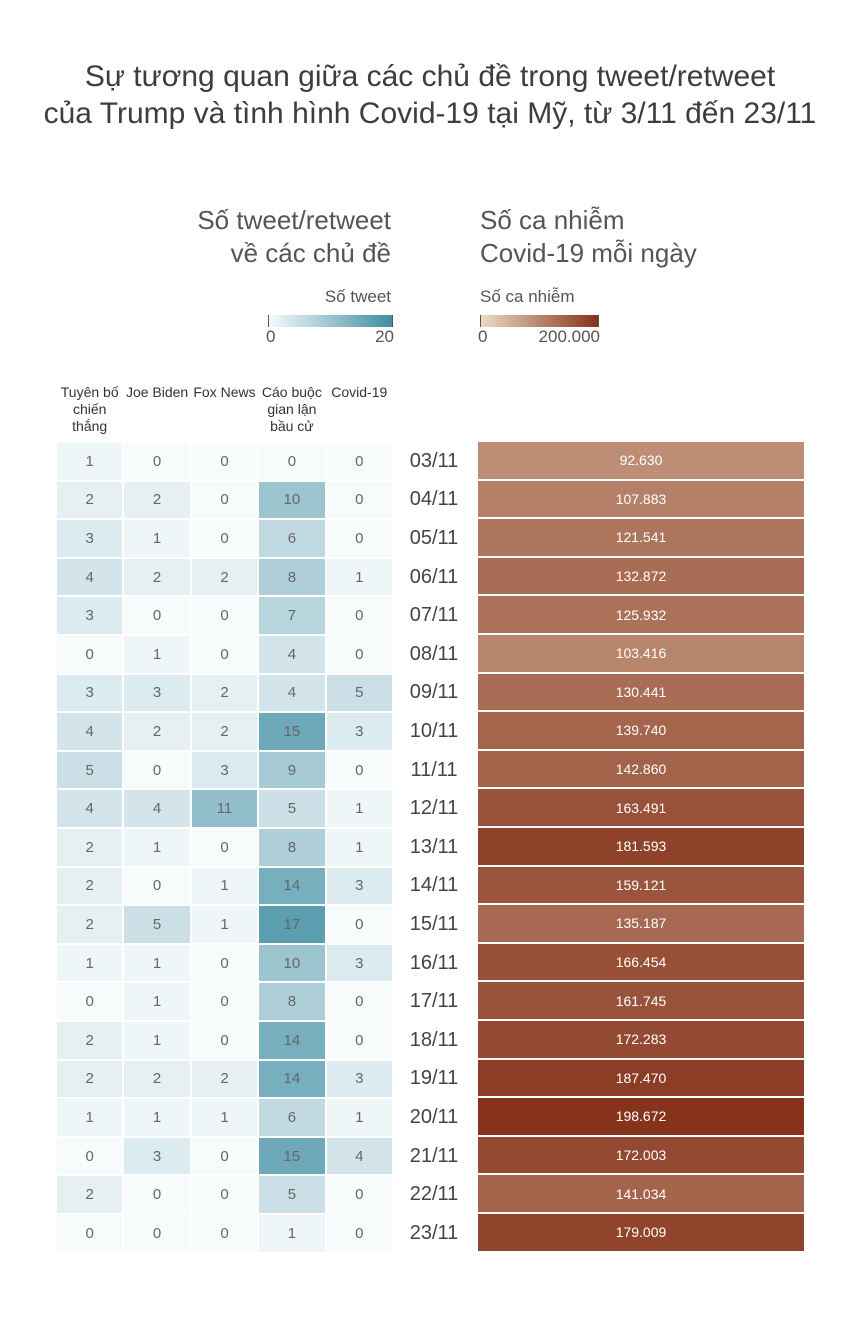  What do you see at coordinates (359, 392) in the screenshot?
I see `column-header: Covid-19` at bounding box center [359, 392].